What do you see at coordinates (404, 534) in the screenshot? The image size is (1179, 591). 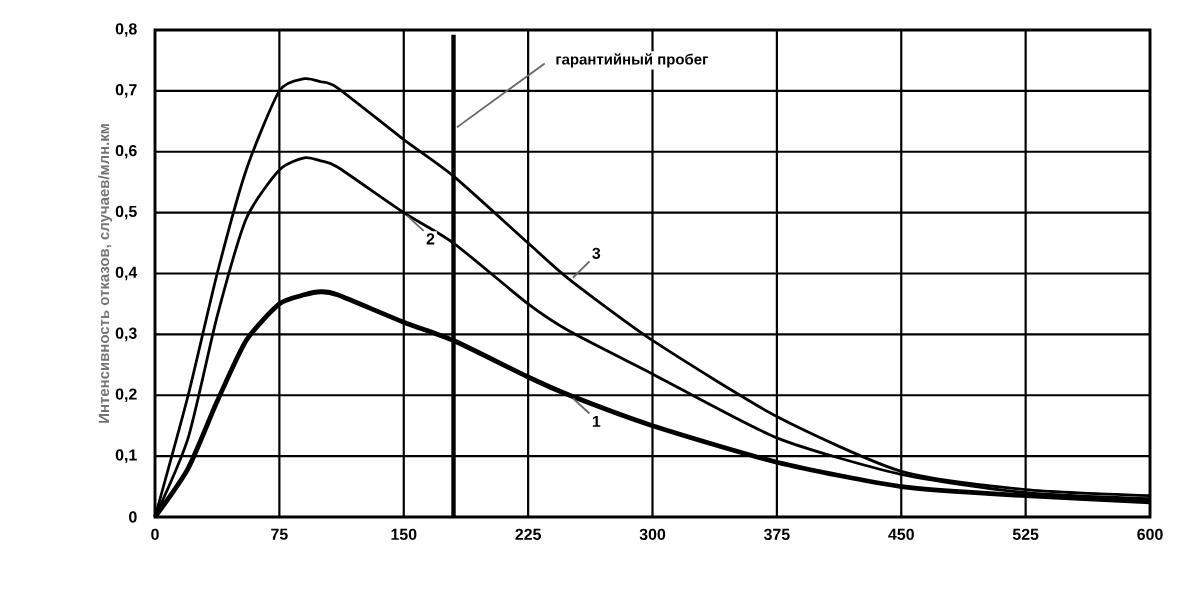 I see `x-tick-label: 150` at bounding box center [404, 534].